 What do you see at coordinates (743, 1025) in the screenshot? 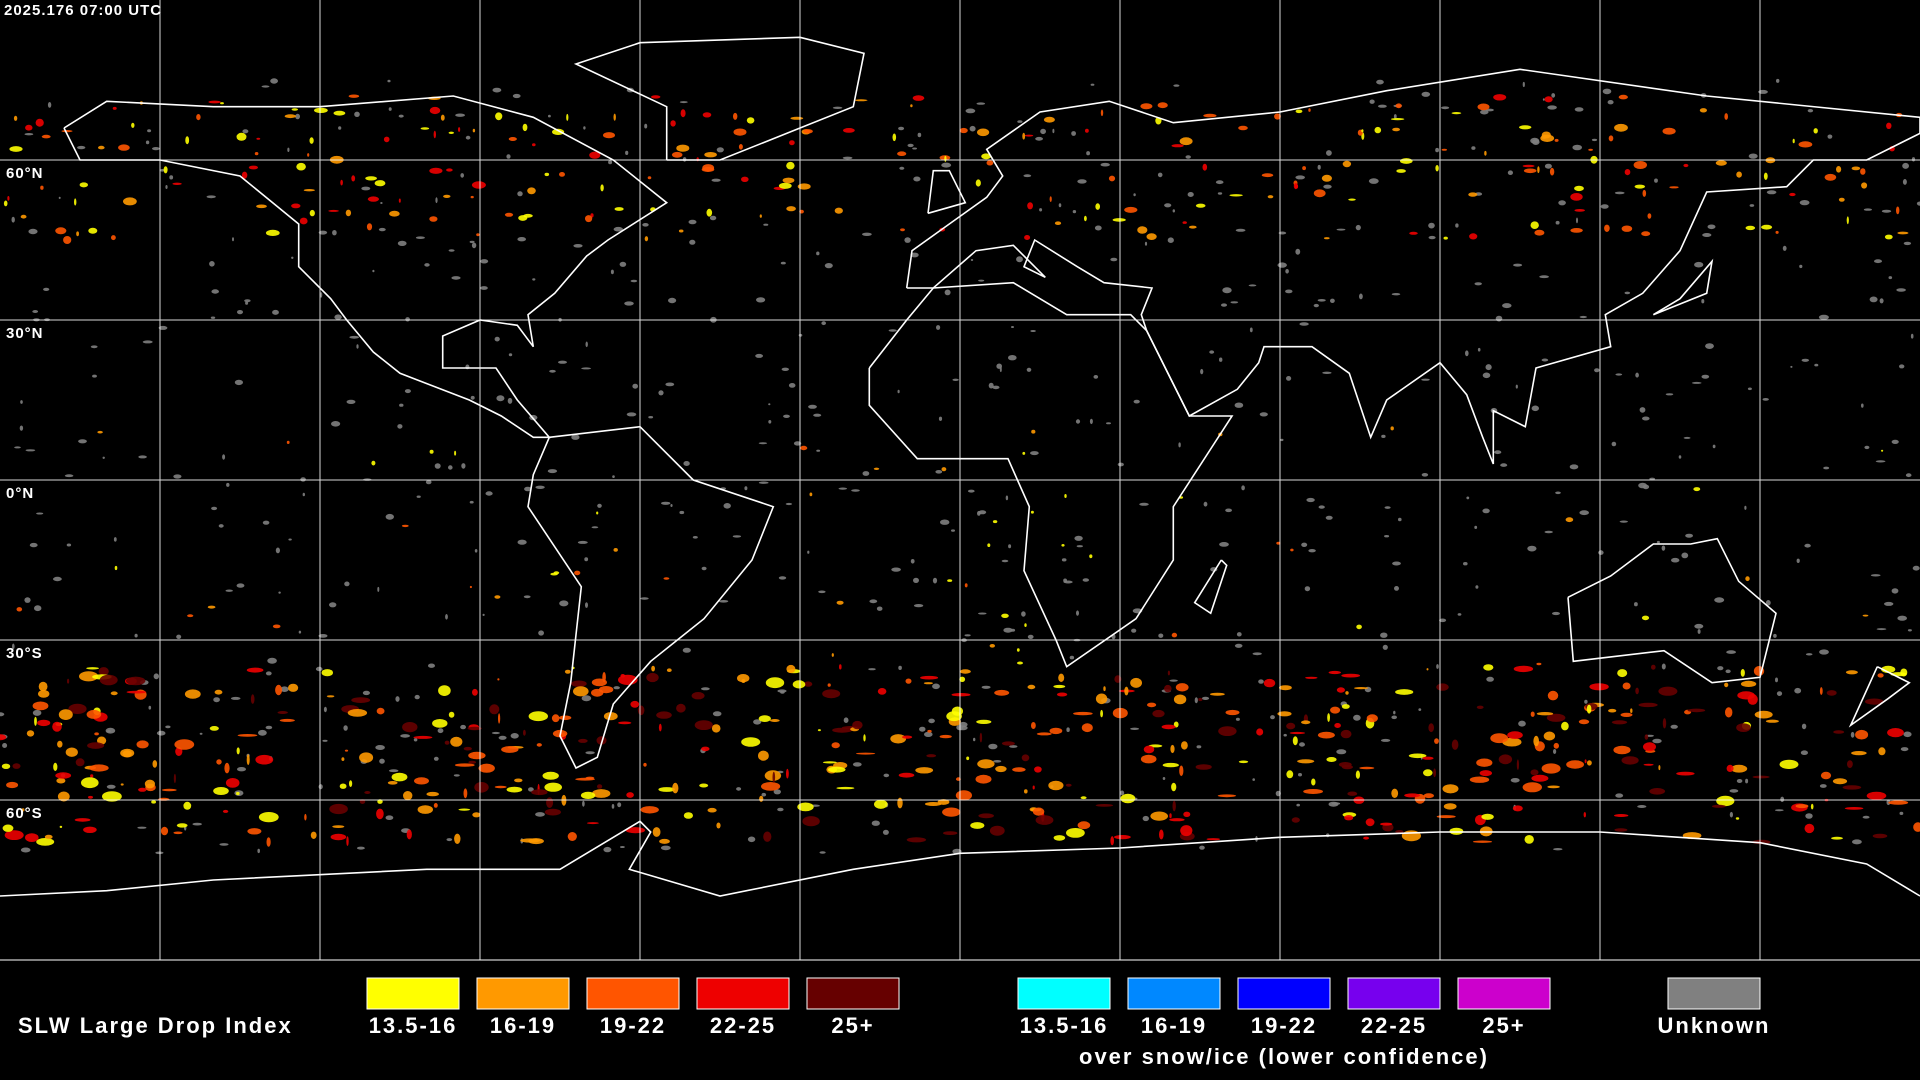
I see `legend-label: 22-25` at bounding box center [743, 1025].